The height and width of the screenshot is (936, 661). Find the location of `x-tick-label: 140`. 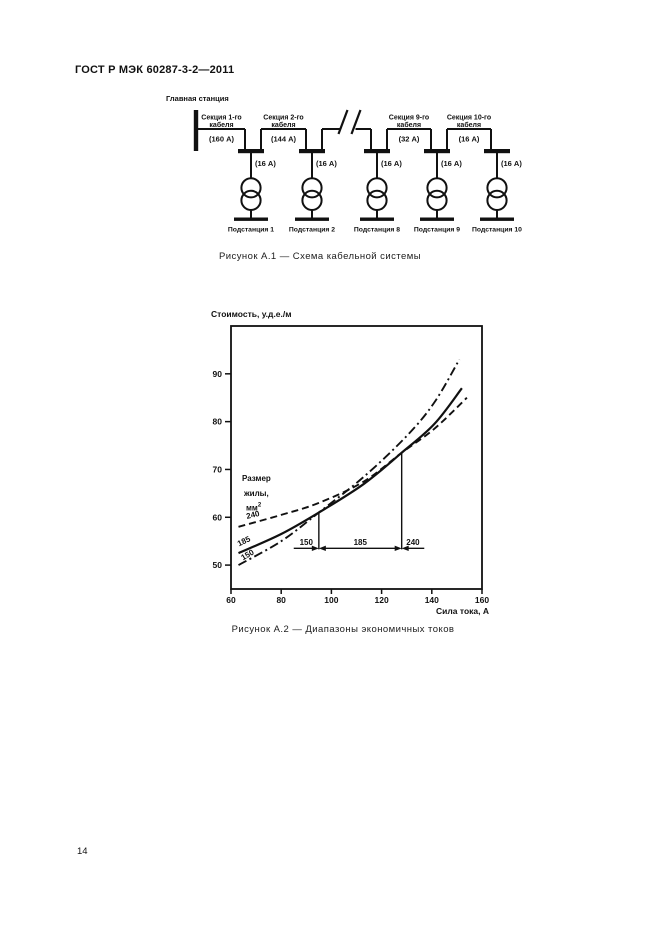

x-tick-label: 140 is located at coordinates (432, 600).